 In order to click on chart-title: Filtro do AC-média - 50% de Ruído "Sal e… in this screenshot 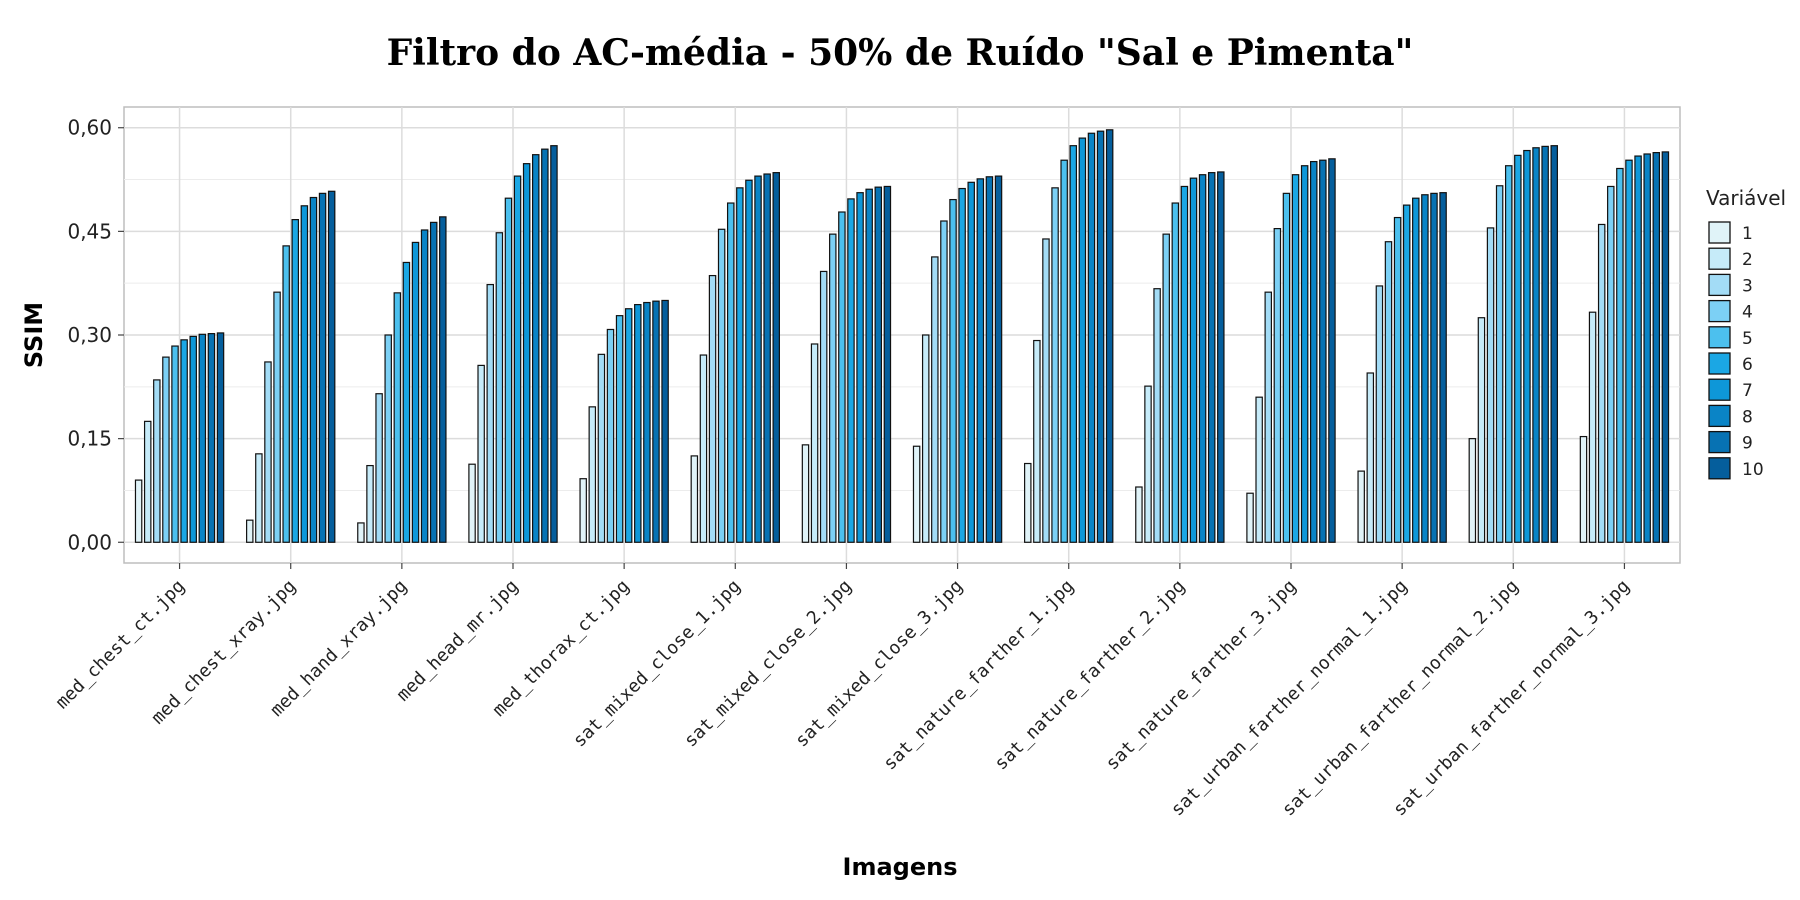, I will do `click(900, 53)`.